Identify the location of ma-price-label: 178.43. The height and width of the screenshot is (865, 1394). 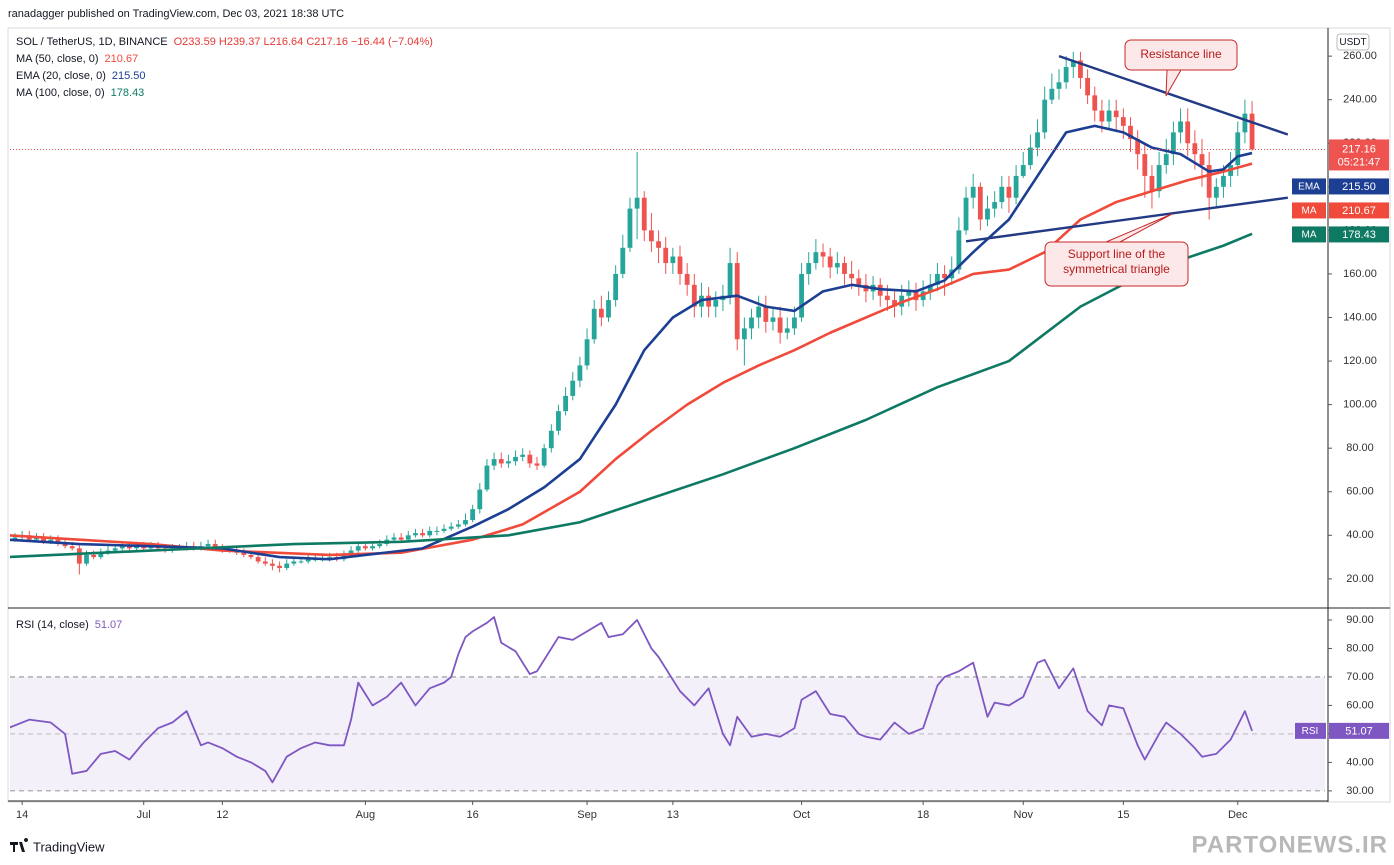
(1359, 235).